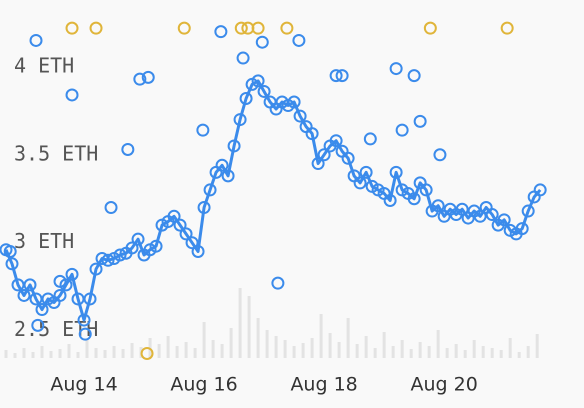 The image size is (584, 408). What do you see at coordinates (203, 385) in the screenshot?
I see `x-tick-label: Aug 16` at bounding box center [203, 385].